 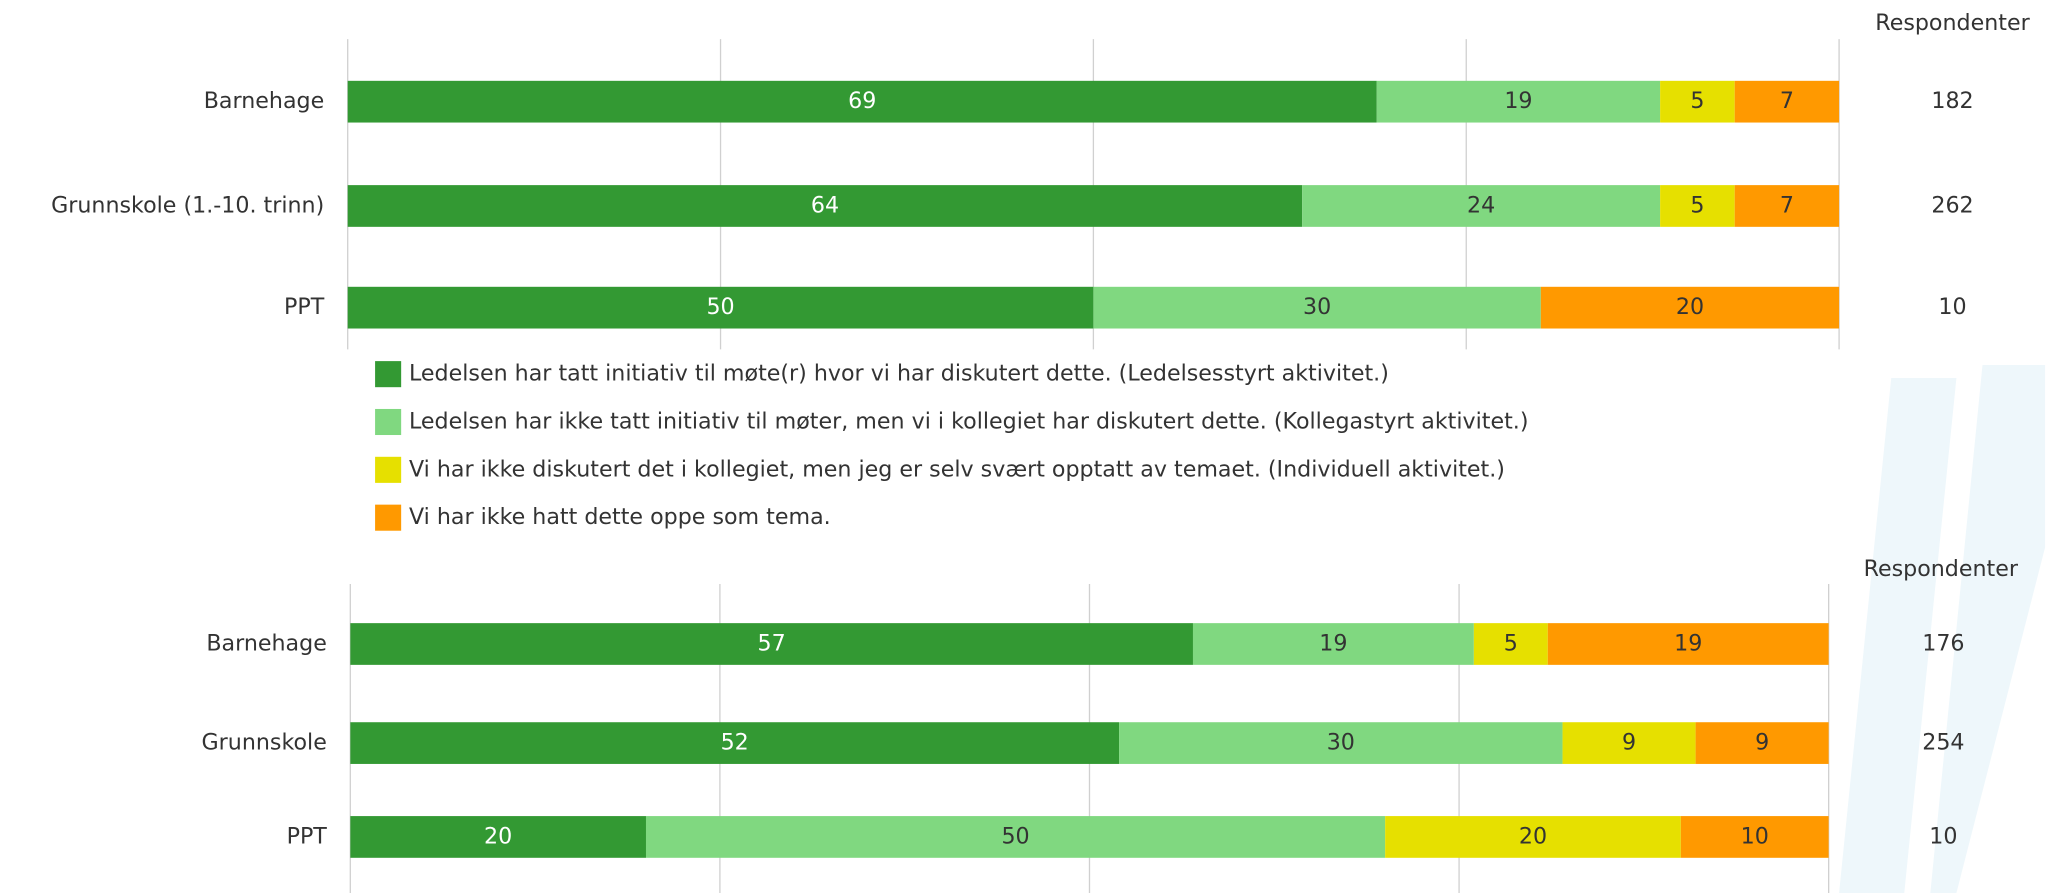 I want to click on data-label: 57, so click(x=772, y=644).